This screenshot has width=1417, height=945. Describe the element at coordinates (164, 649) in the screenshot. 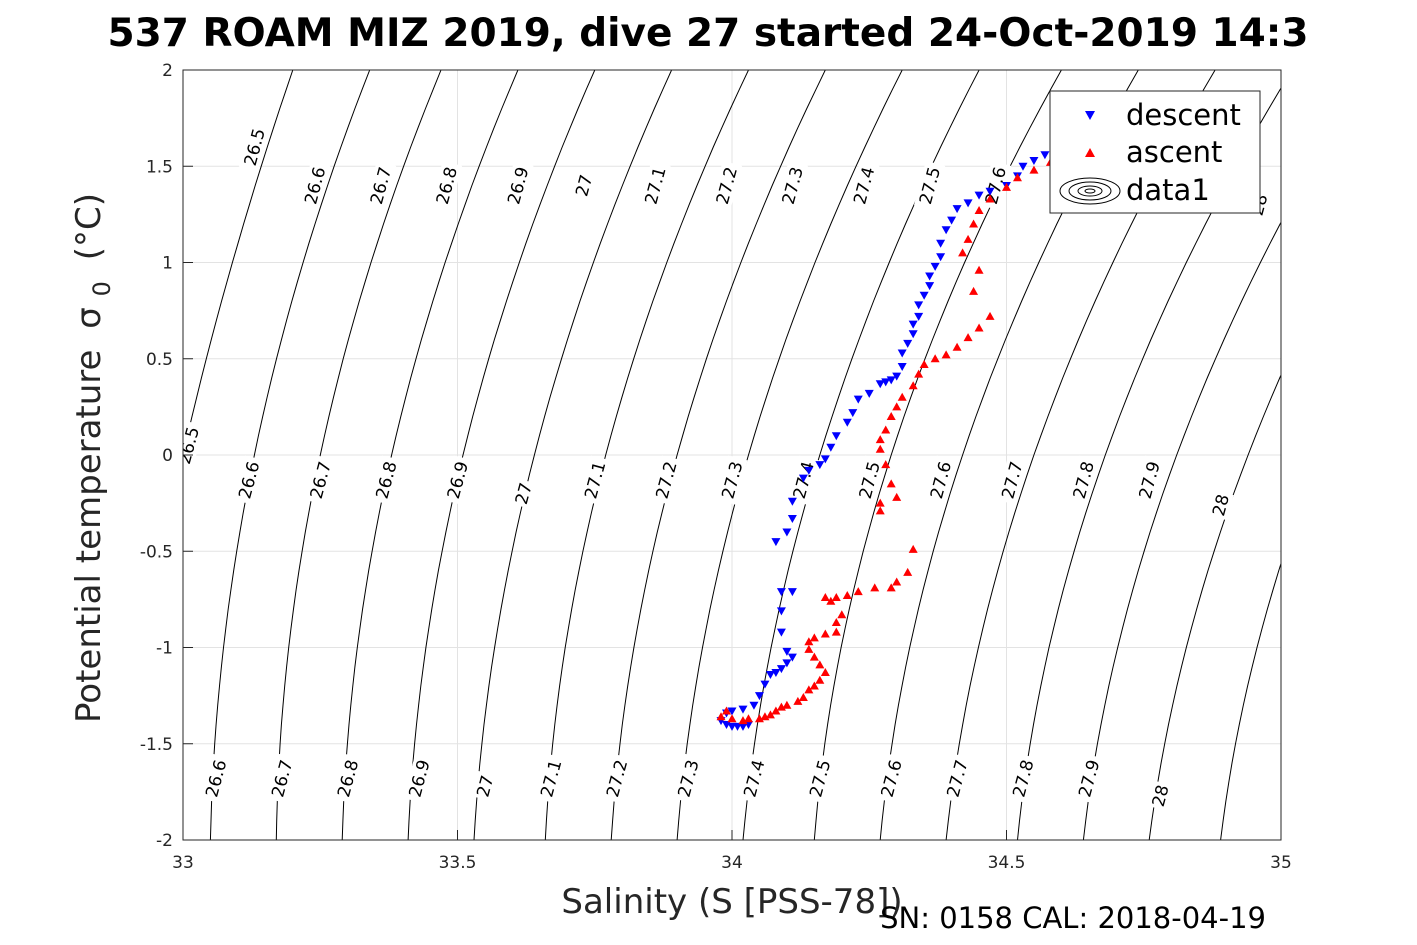

I see `y-tick-label: -1` at that location.